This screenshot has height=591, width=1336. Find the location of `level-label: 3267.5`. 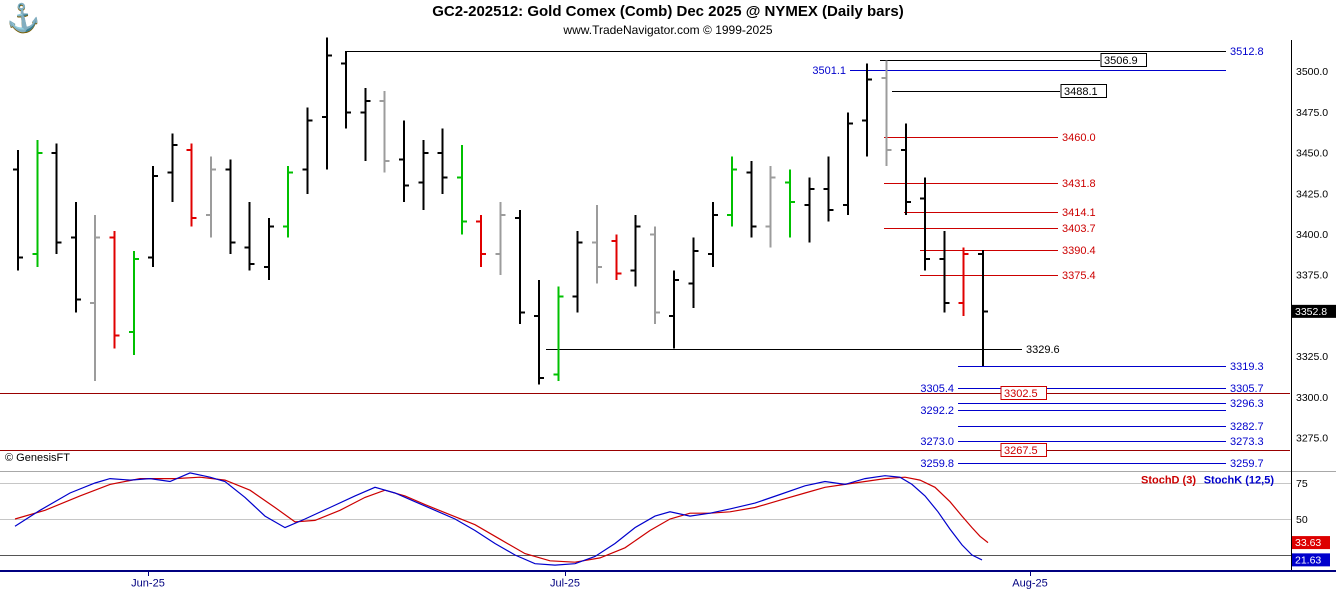

level-label: 3267.5 is located at coordinates (1021, 451).